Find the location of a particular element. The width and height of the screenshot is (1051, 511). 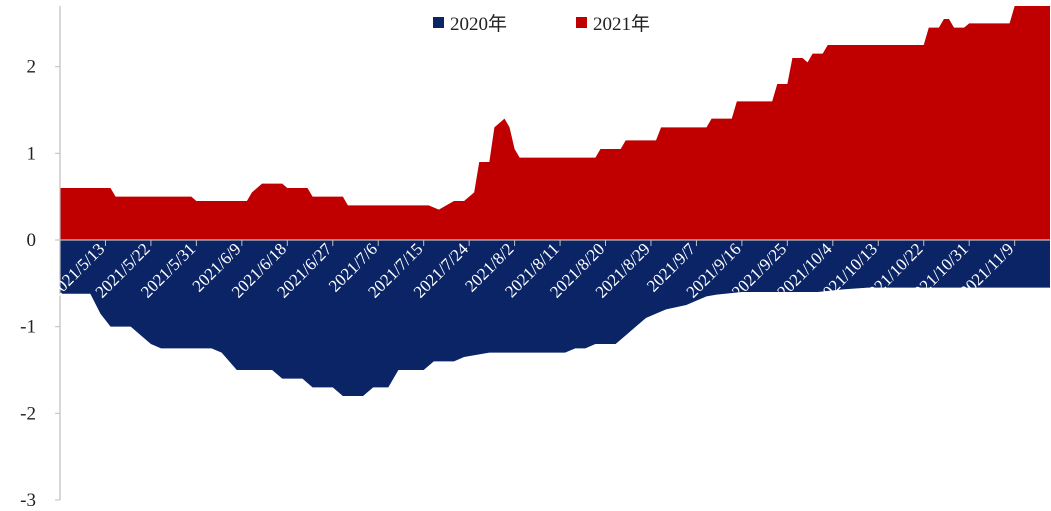

y-axis-ticks: -3 -2 -1 0 1 2 is located at coordinates (40, 284).